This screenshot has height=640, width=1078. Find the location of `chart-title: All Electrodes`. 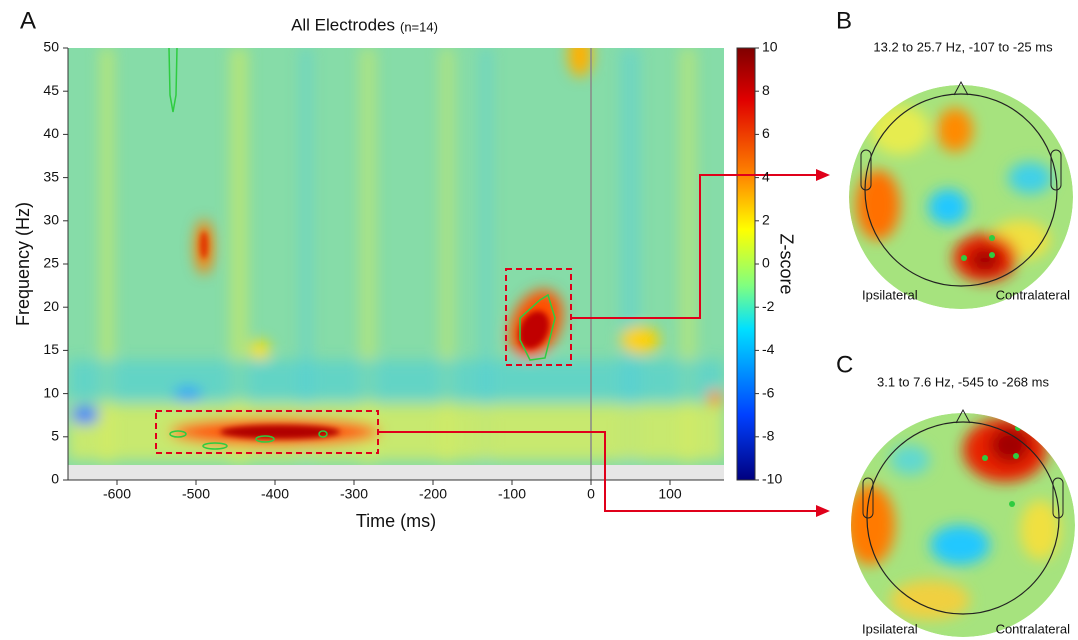

chart-title: All Electrodes is located at coordinates (343, 24).